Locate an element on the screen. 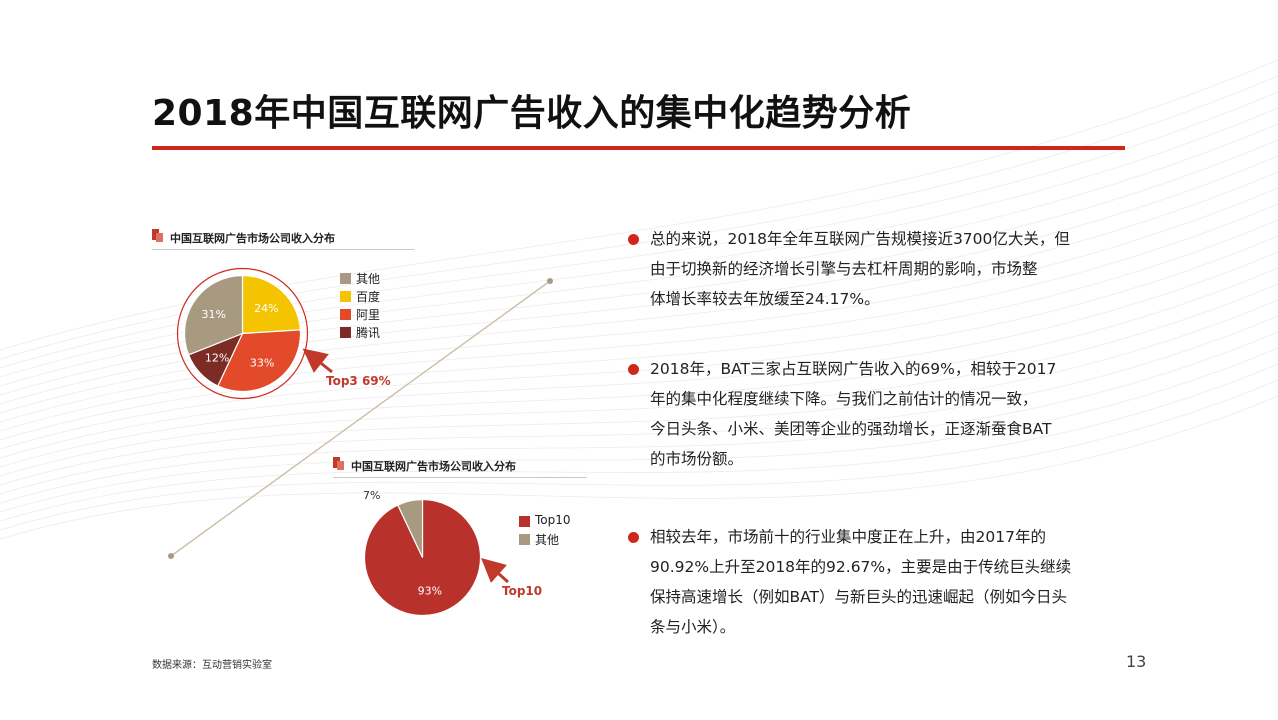 Image resolution: width=1278 pixels, height=720 pixels. pie-chart-company-share: 24% 33% 12% 31% is located at coordinates (242, 333).